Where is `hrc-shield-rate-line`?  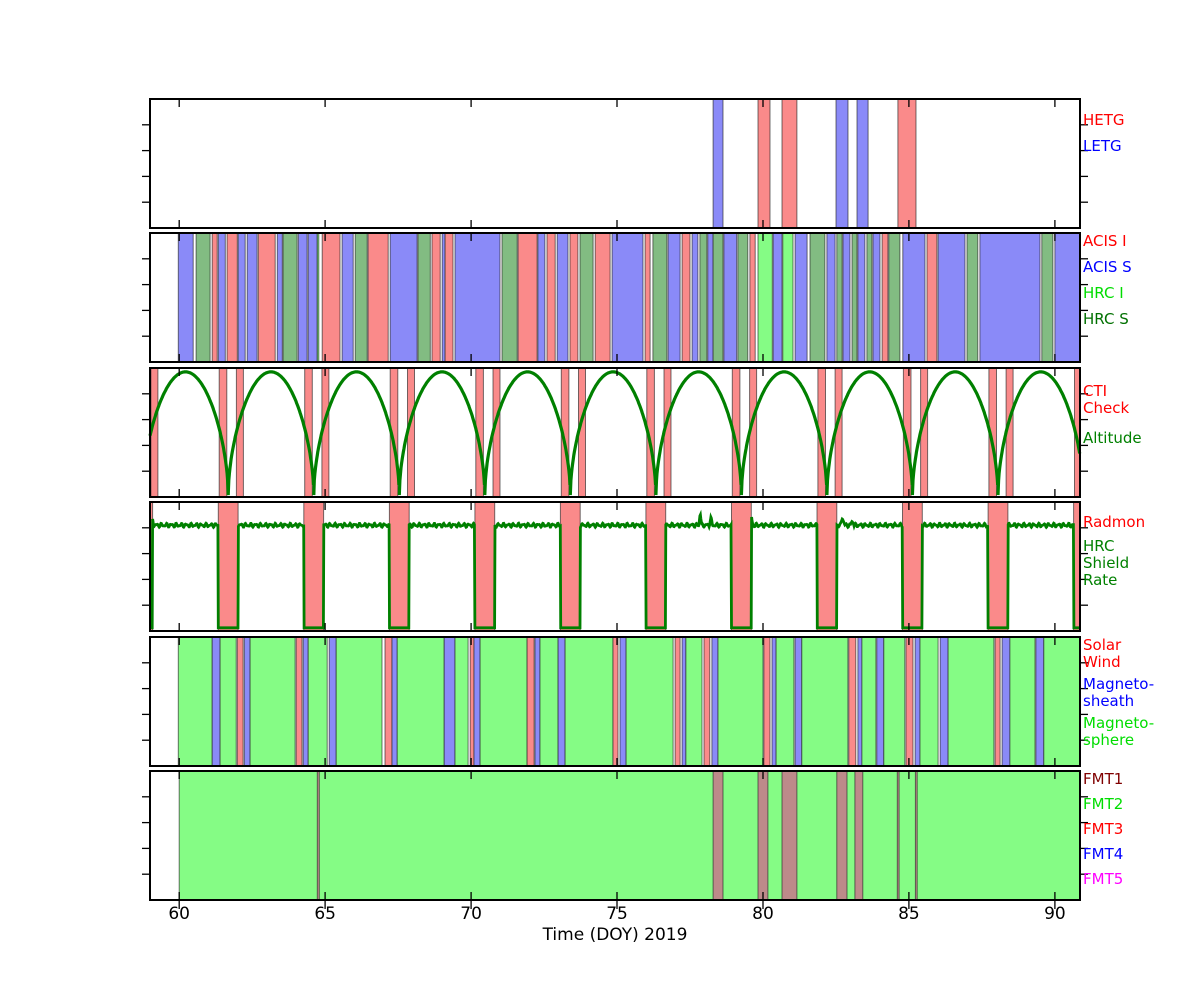
hrc-shield-rate-line is located at coordinates (615, 569).